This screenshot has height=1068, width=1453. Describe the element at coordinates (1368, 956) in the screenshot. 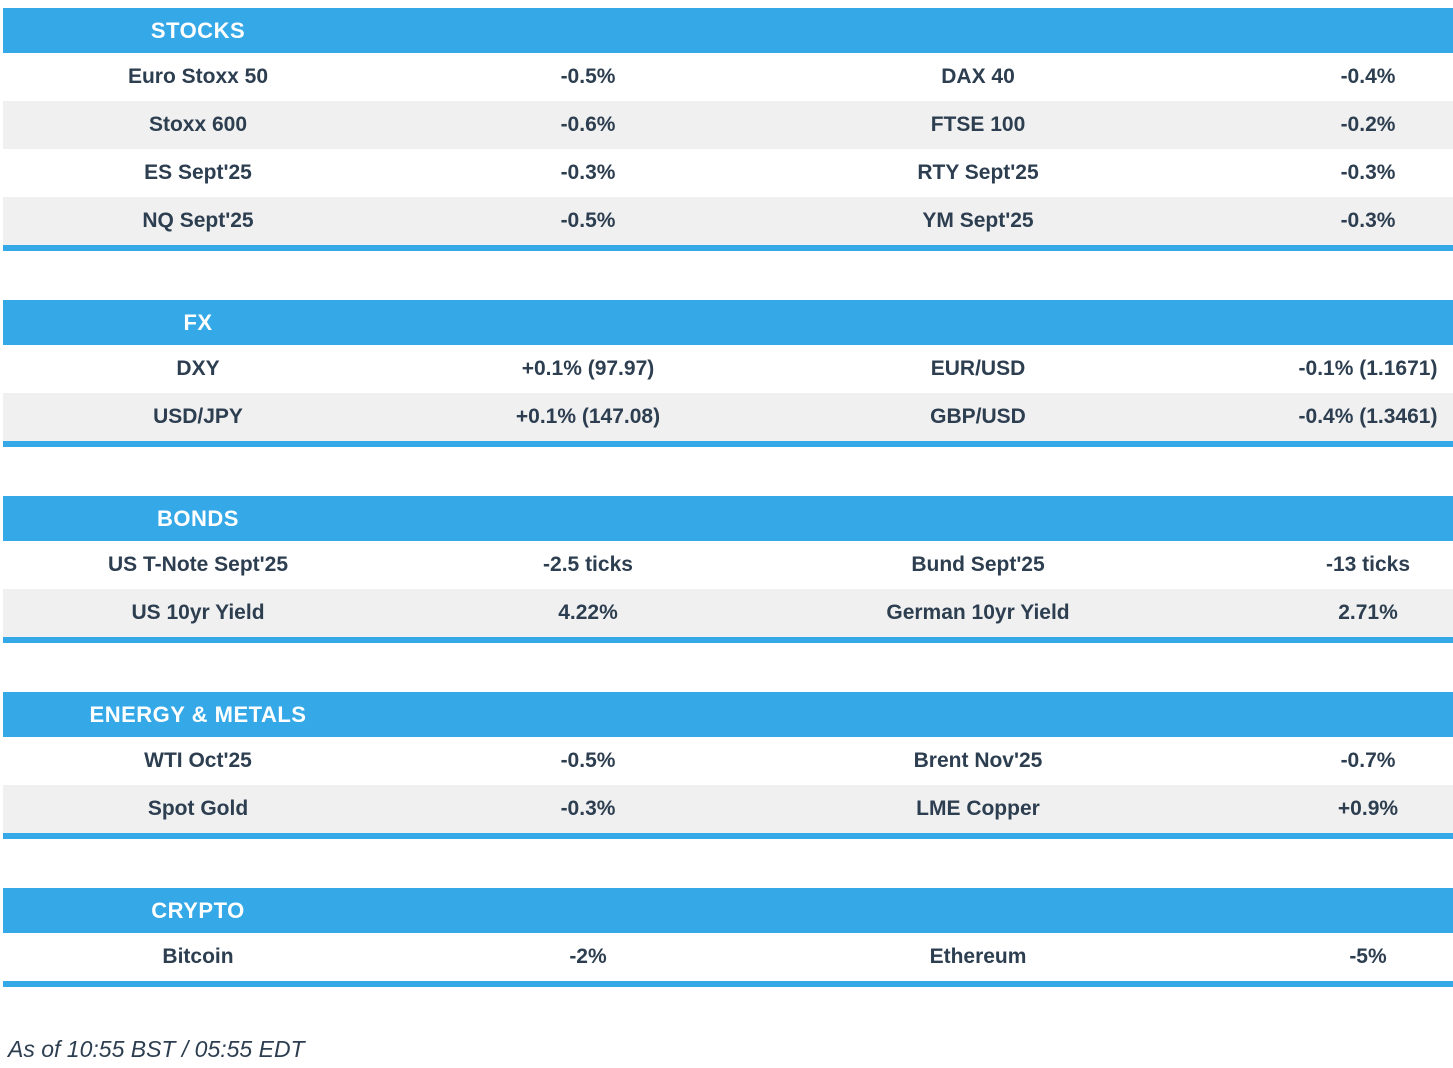

I see `instrument-value: -5%` at that location.